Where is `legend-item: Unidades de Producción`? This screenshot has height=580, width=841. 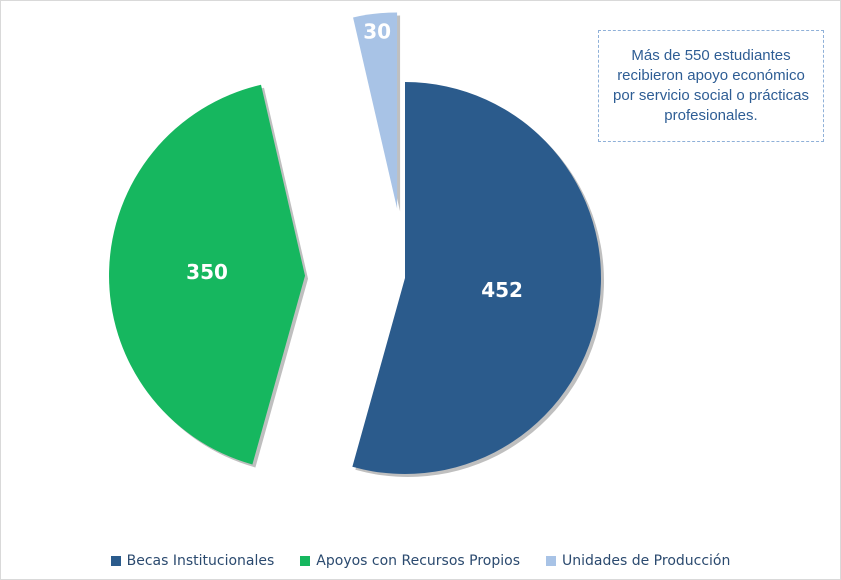 legend-item: Unidades de Producción is located at coordinates (638, 561).